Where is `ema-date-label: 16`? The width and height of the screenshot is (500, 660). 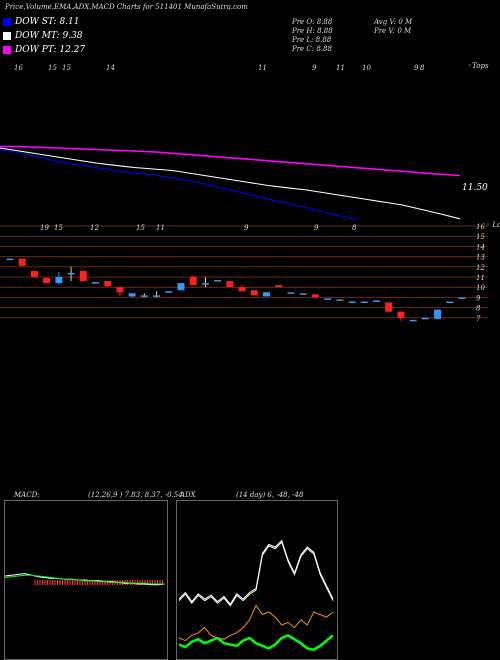 ema-date-label: 16 is located at coordinates (18, 68).